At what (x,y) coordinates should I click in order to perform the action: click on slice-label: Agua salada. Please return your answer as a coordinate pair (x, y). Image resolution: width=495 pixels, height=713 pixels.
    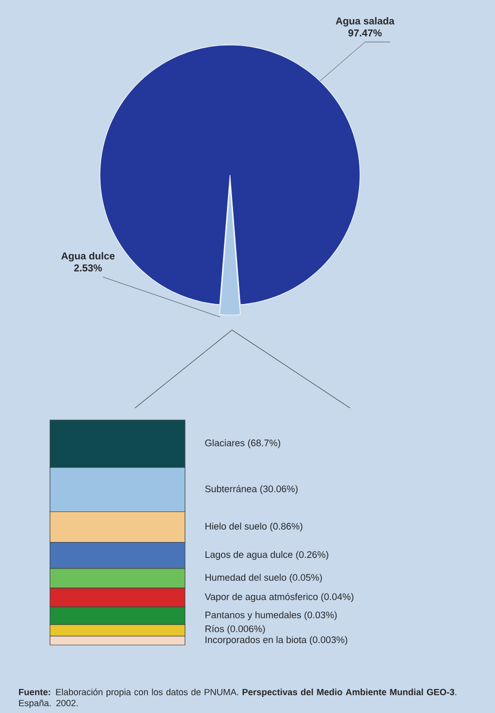
    Looking at the image, I should click on (365, 21).